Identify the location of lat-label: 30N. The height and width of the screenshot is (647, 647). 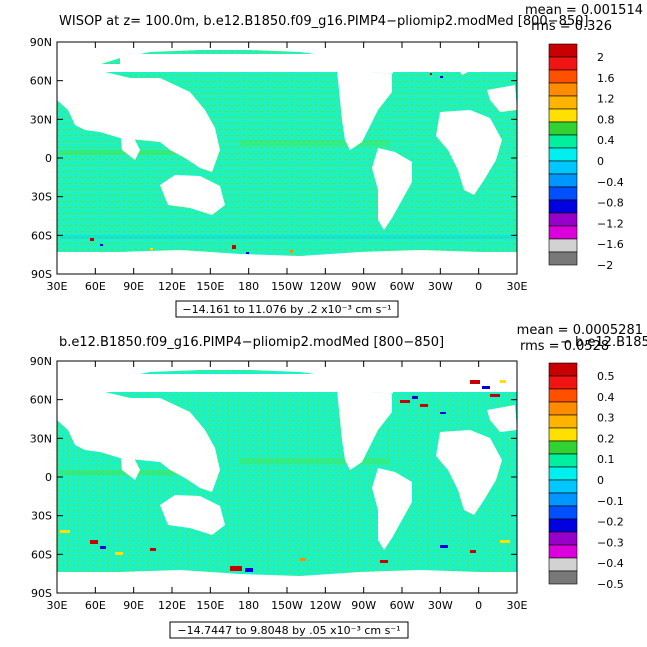
(41, 119).